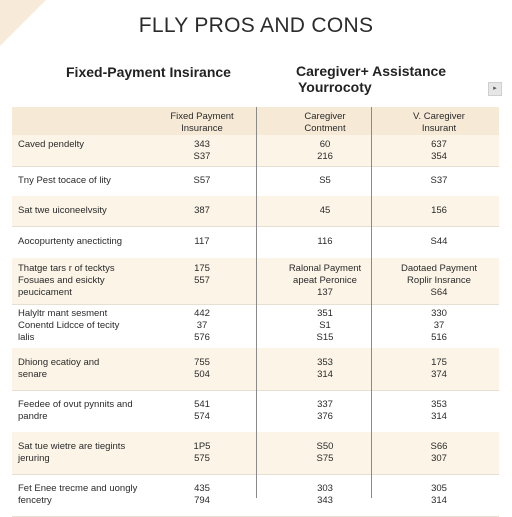  I want to click on fixed-payment-value: 755 504, so click(202, 368).